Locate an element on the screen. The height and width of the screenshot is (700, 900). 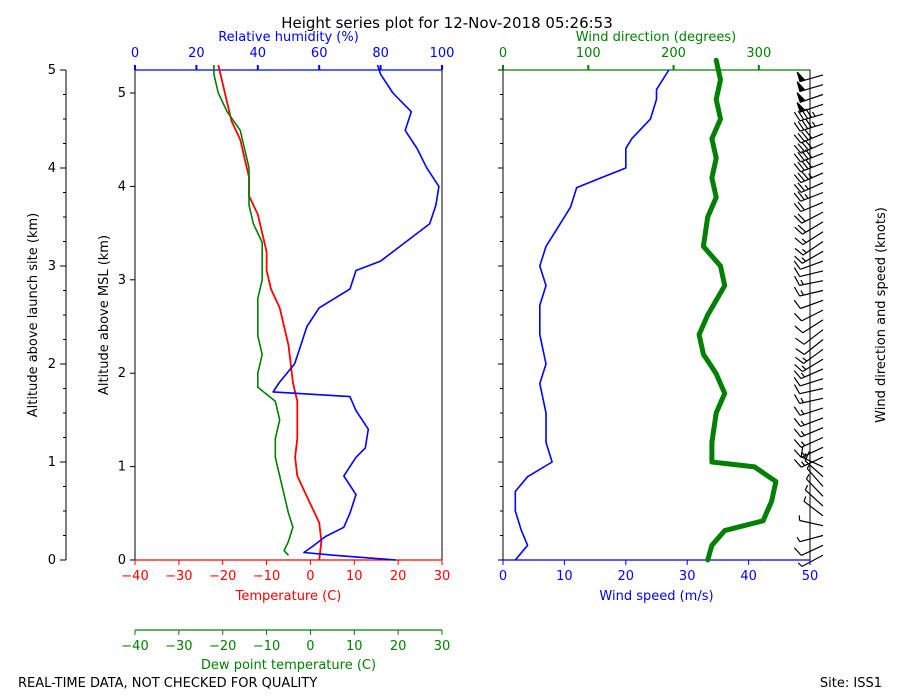
footer-left: REAL-TIME DATA, NOT CHECKED FOR QUALITY is located at coordinates (167, 683).